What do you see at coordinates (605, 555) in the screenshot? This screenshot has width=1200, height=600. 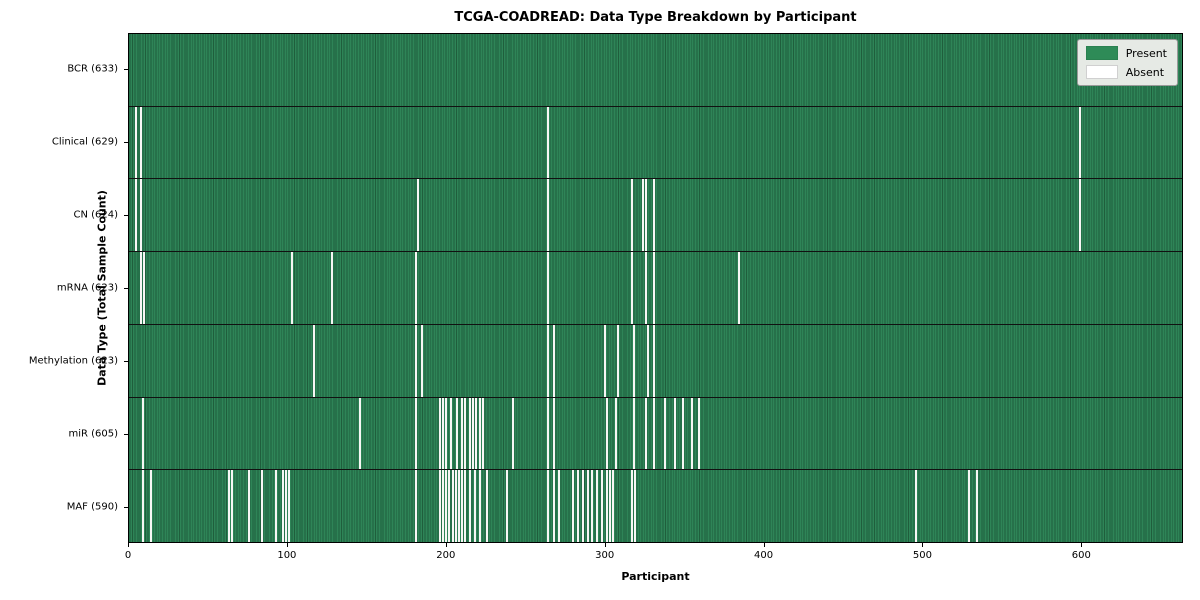 I see `xtick-label: 300` at bounding box center [605, 555].